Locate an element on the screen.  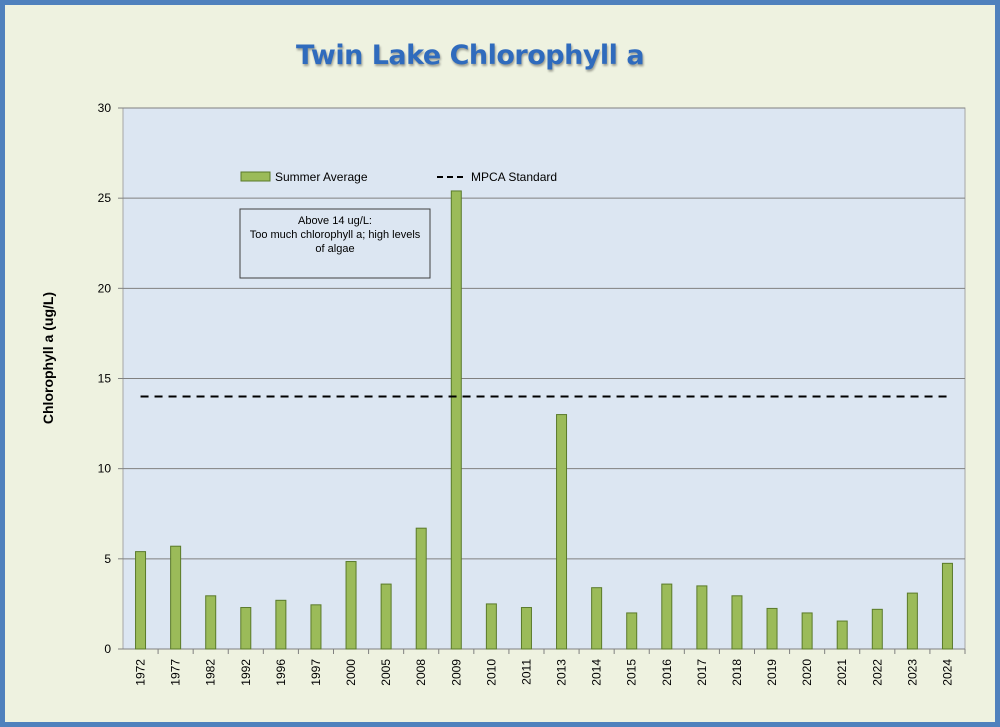
bar-2019 is located at coordinates (772, 628).